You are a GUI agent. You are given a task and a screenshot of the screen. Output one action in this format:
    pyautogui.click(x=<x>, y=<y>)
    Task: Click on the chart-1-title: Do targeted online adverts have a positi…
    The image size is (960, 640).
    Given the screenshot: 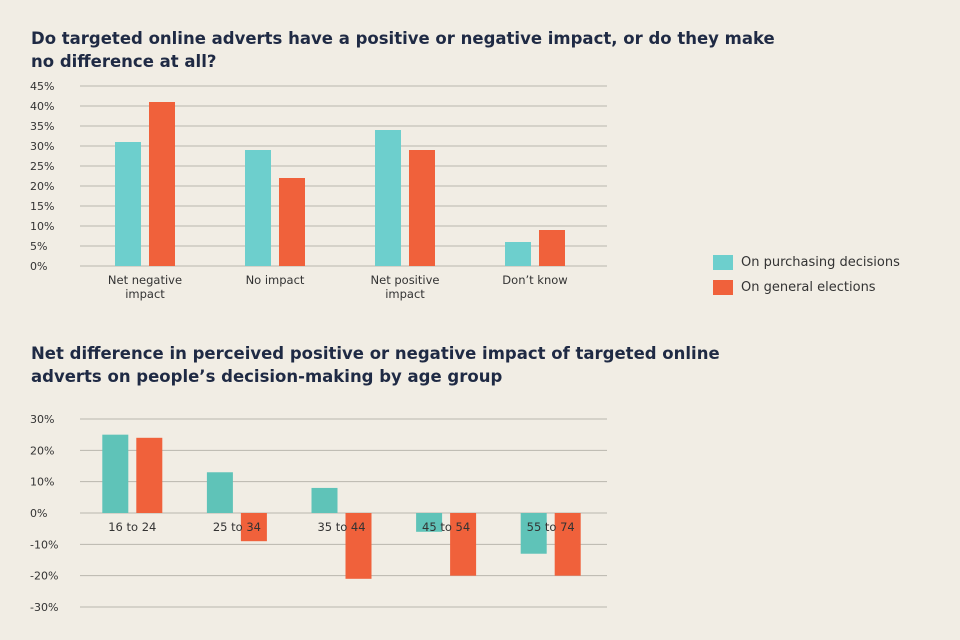 What is the action you would take?
    pyautogui.click(x=403, y=50)
    